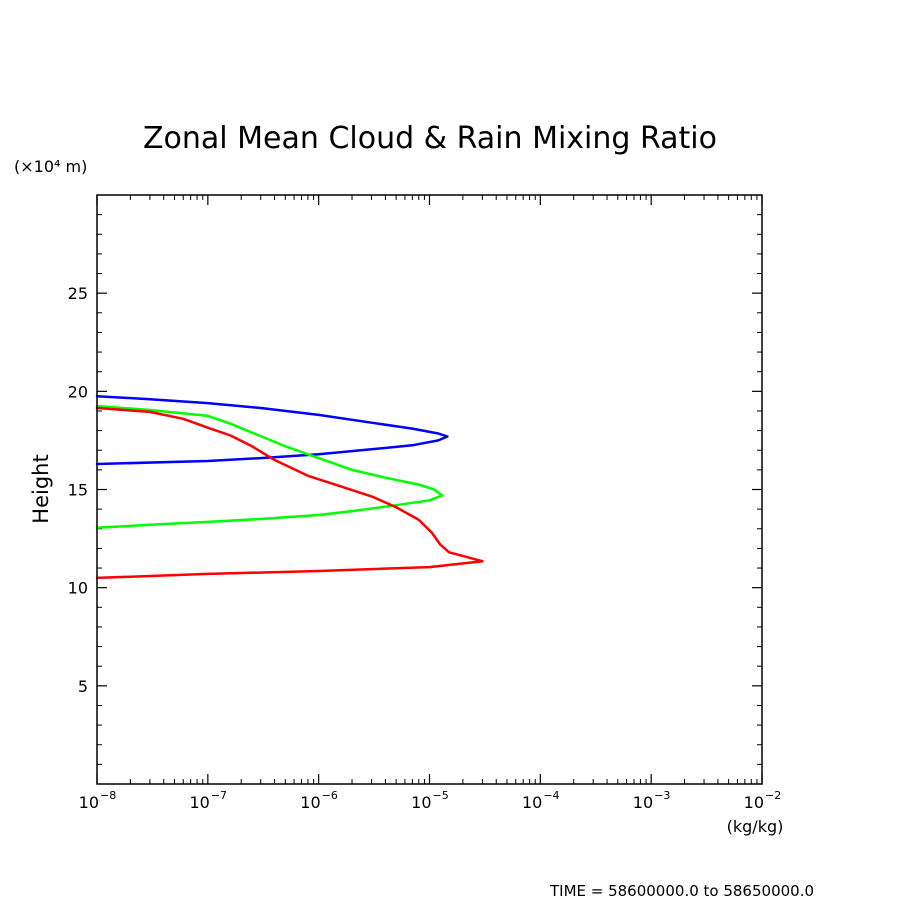 The width and height of the screenshot is (904, 904). Describe the element at coordinates (551, 795) in the screenshot. I see `x-tick-exponent: −4` at that location.